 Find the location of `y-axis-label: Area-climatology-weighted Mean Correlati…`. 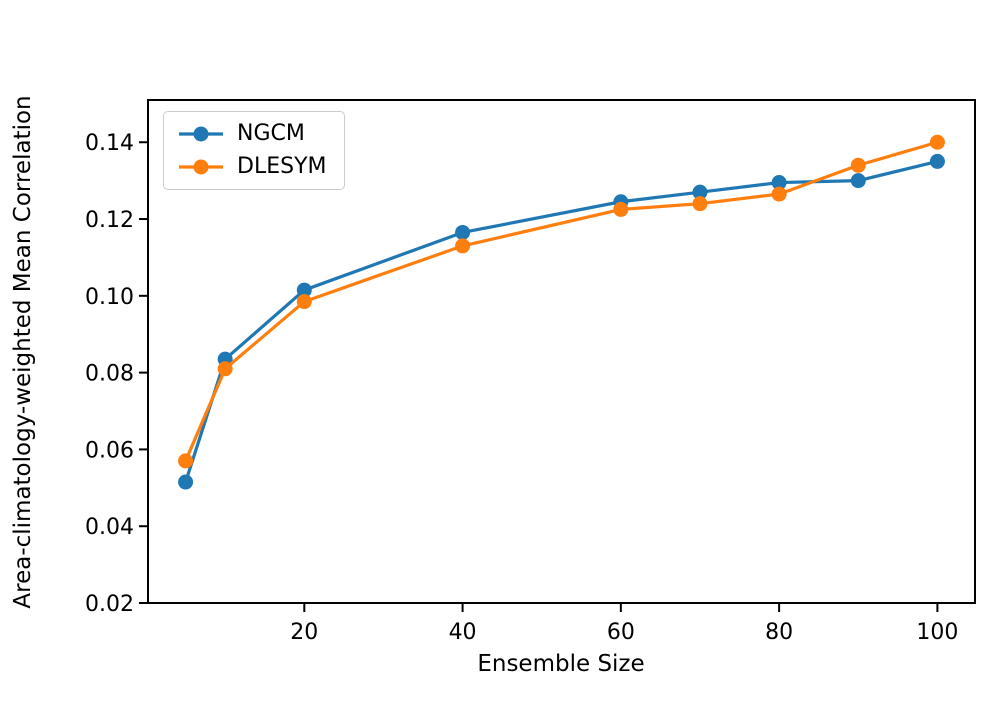

y-axis-label: Area-climatology-weighted Mean Correlati… is located at coordinates (23, 351).